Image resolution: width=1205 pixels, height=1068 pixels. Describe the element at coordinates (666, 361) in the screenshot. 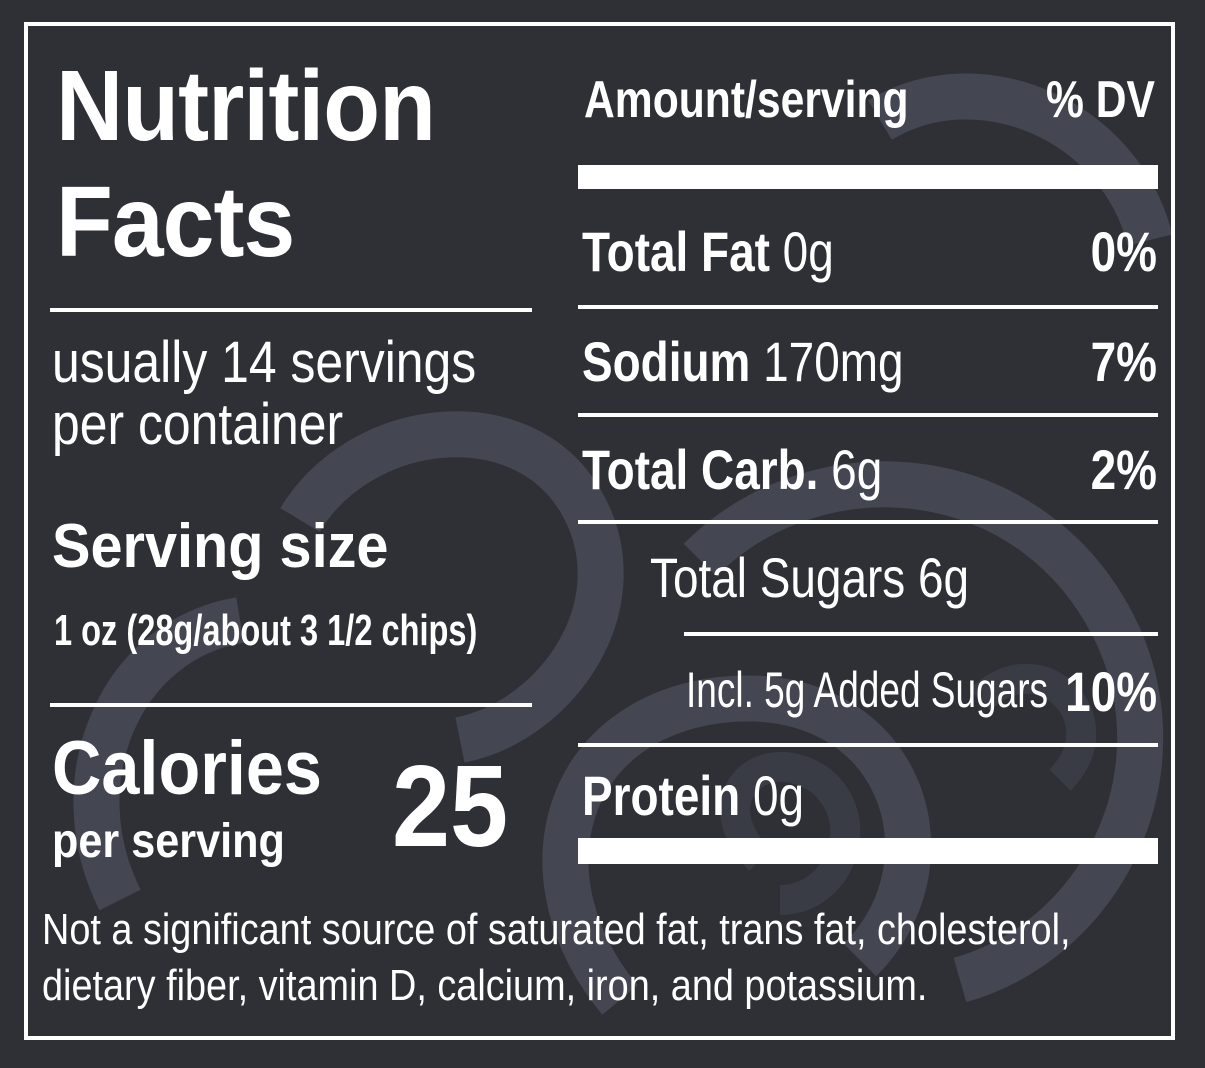

I see `nutrient-name: Sodium` at that location.